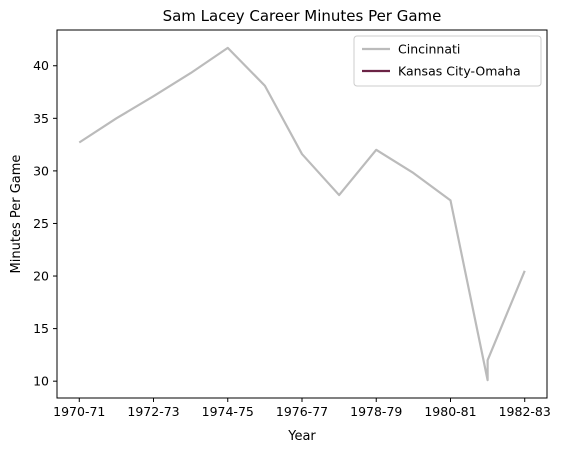  What do you see at coordinates (302, 16) in the screenshot?
I see `chart-title: Sam Lacey Career Minutes Per Game` at bounding box center [302, 16].